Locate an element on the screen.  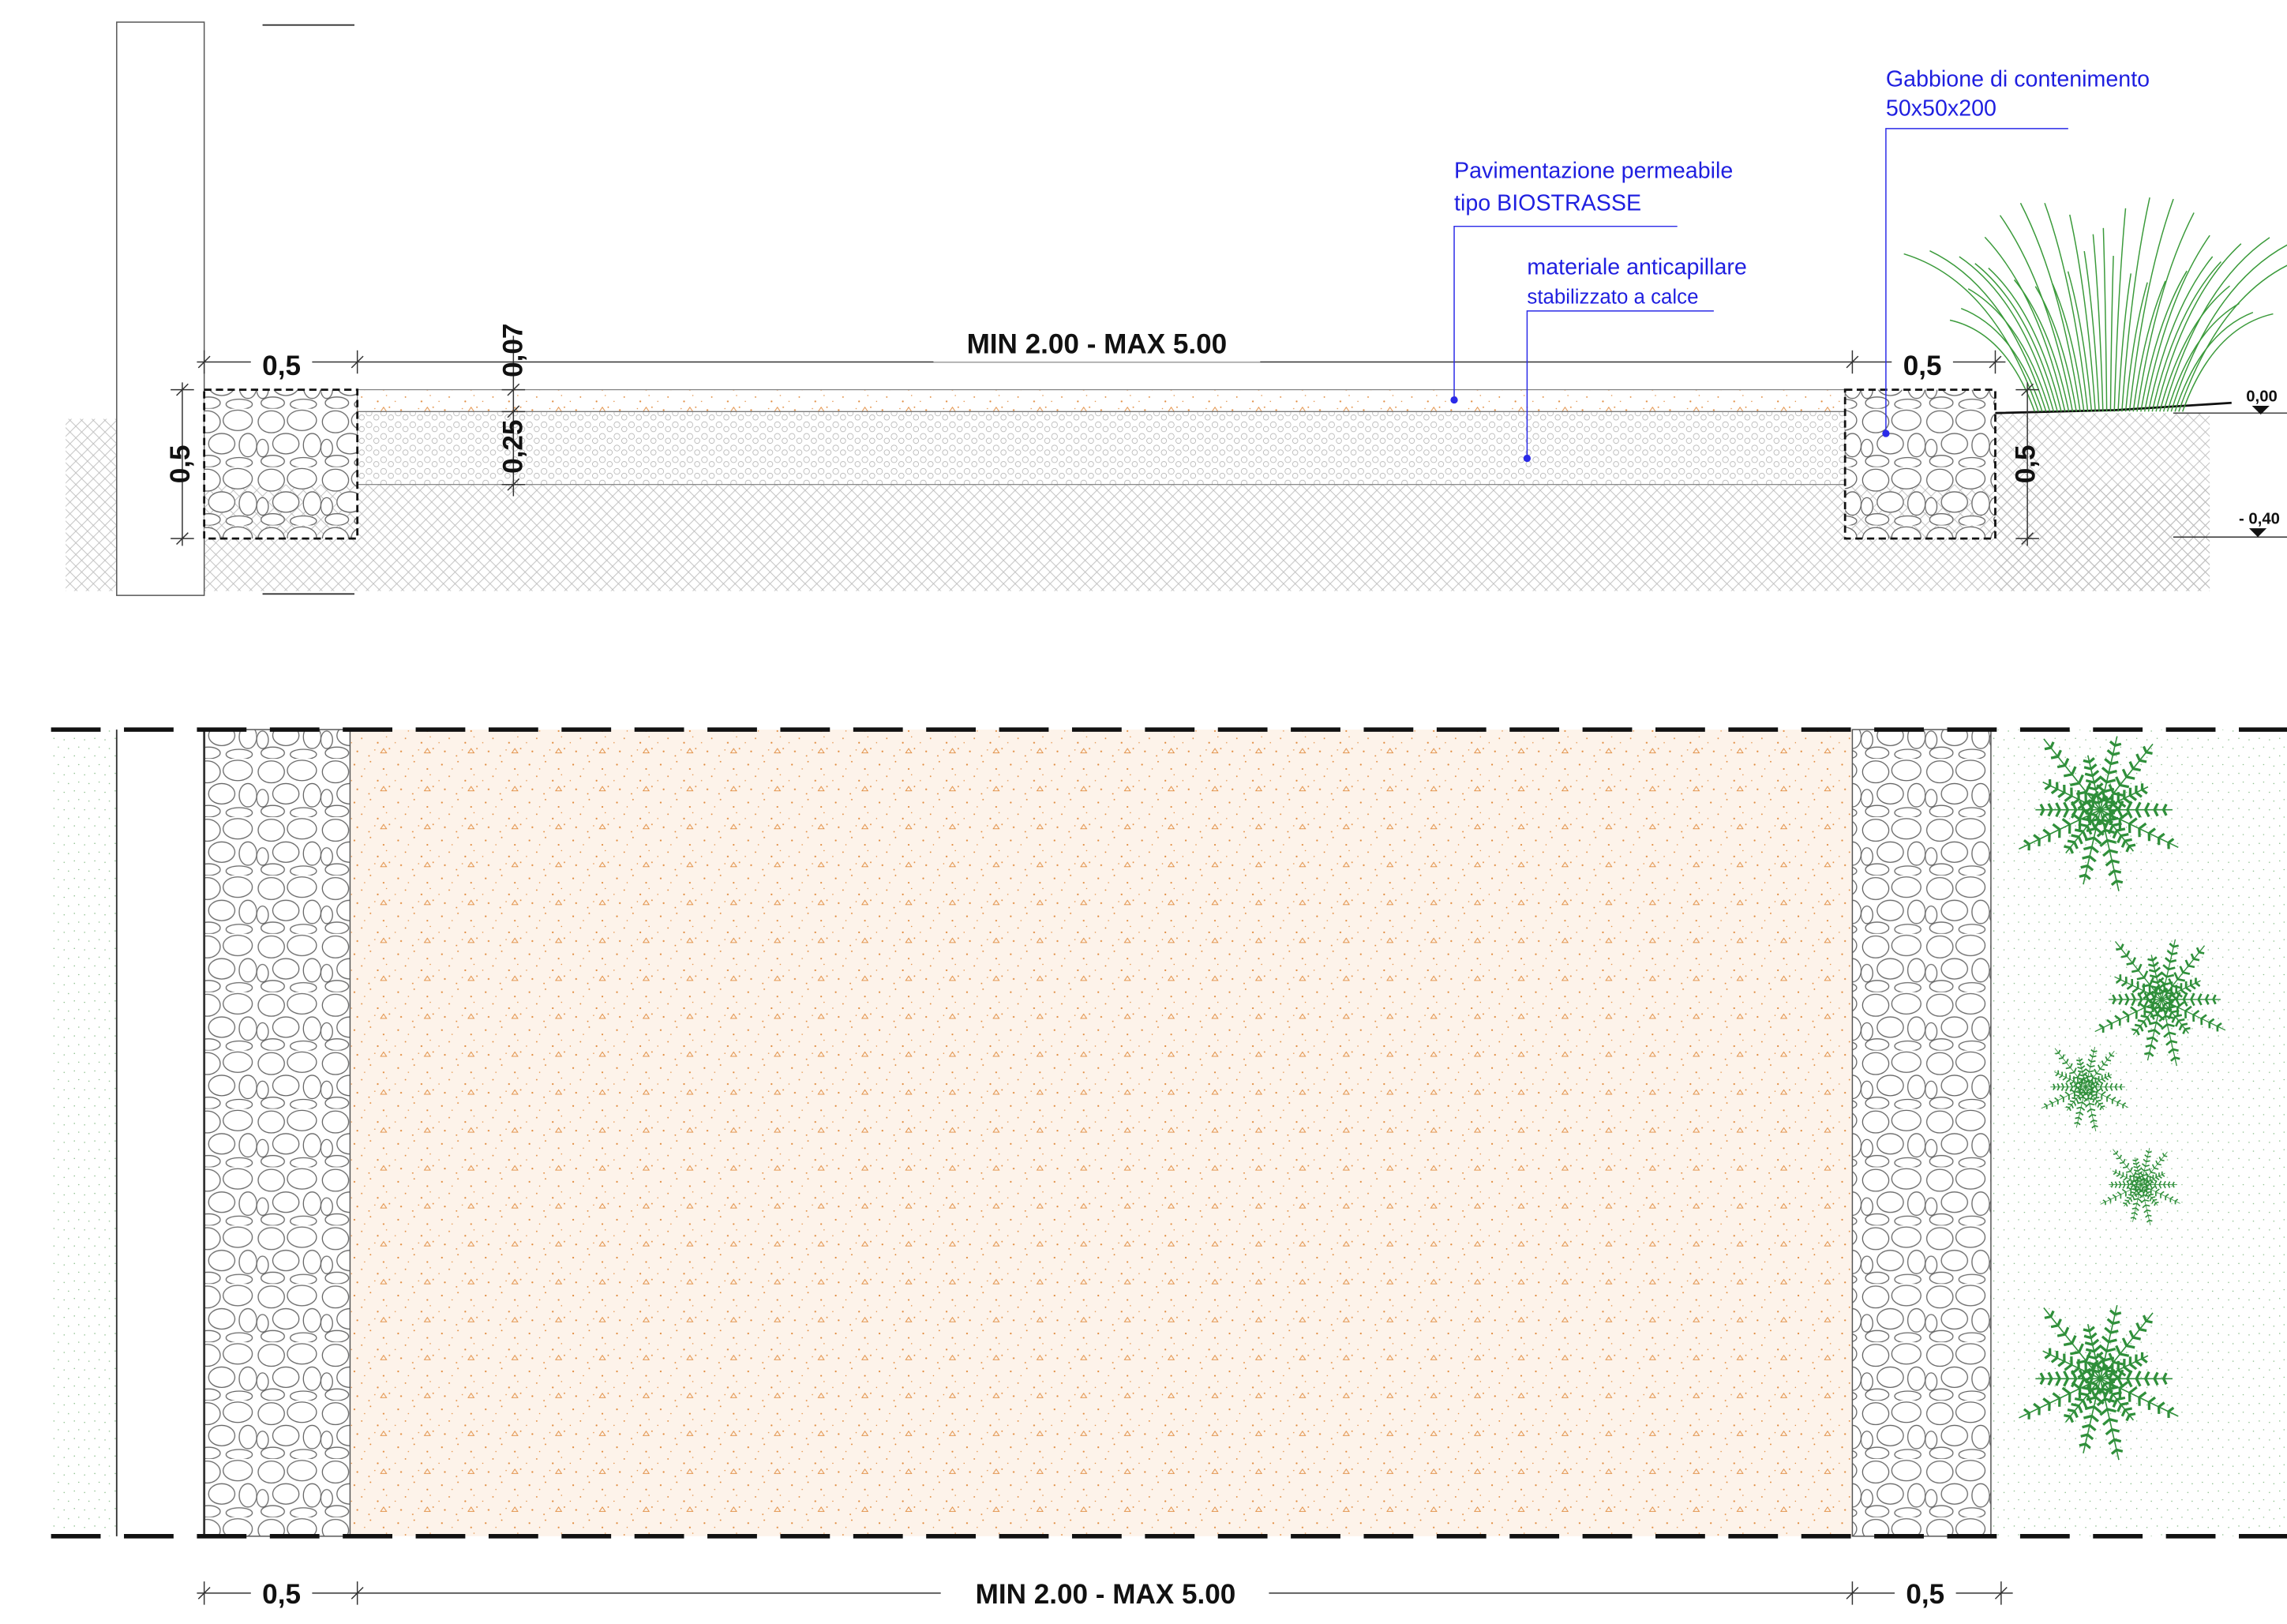
dimension: 0,25 is located at coordinates (512, 447).